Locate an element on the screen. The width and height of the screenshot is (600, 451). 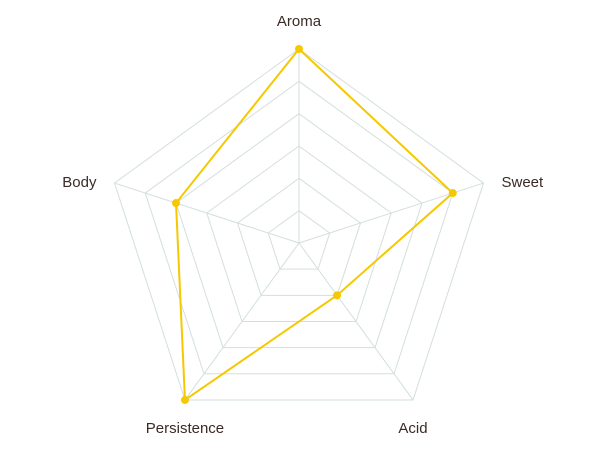
axis-label: Persistence is located at coordinates (185, 428).